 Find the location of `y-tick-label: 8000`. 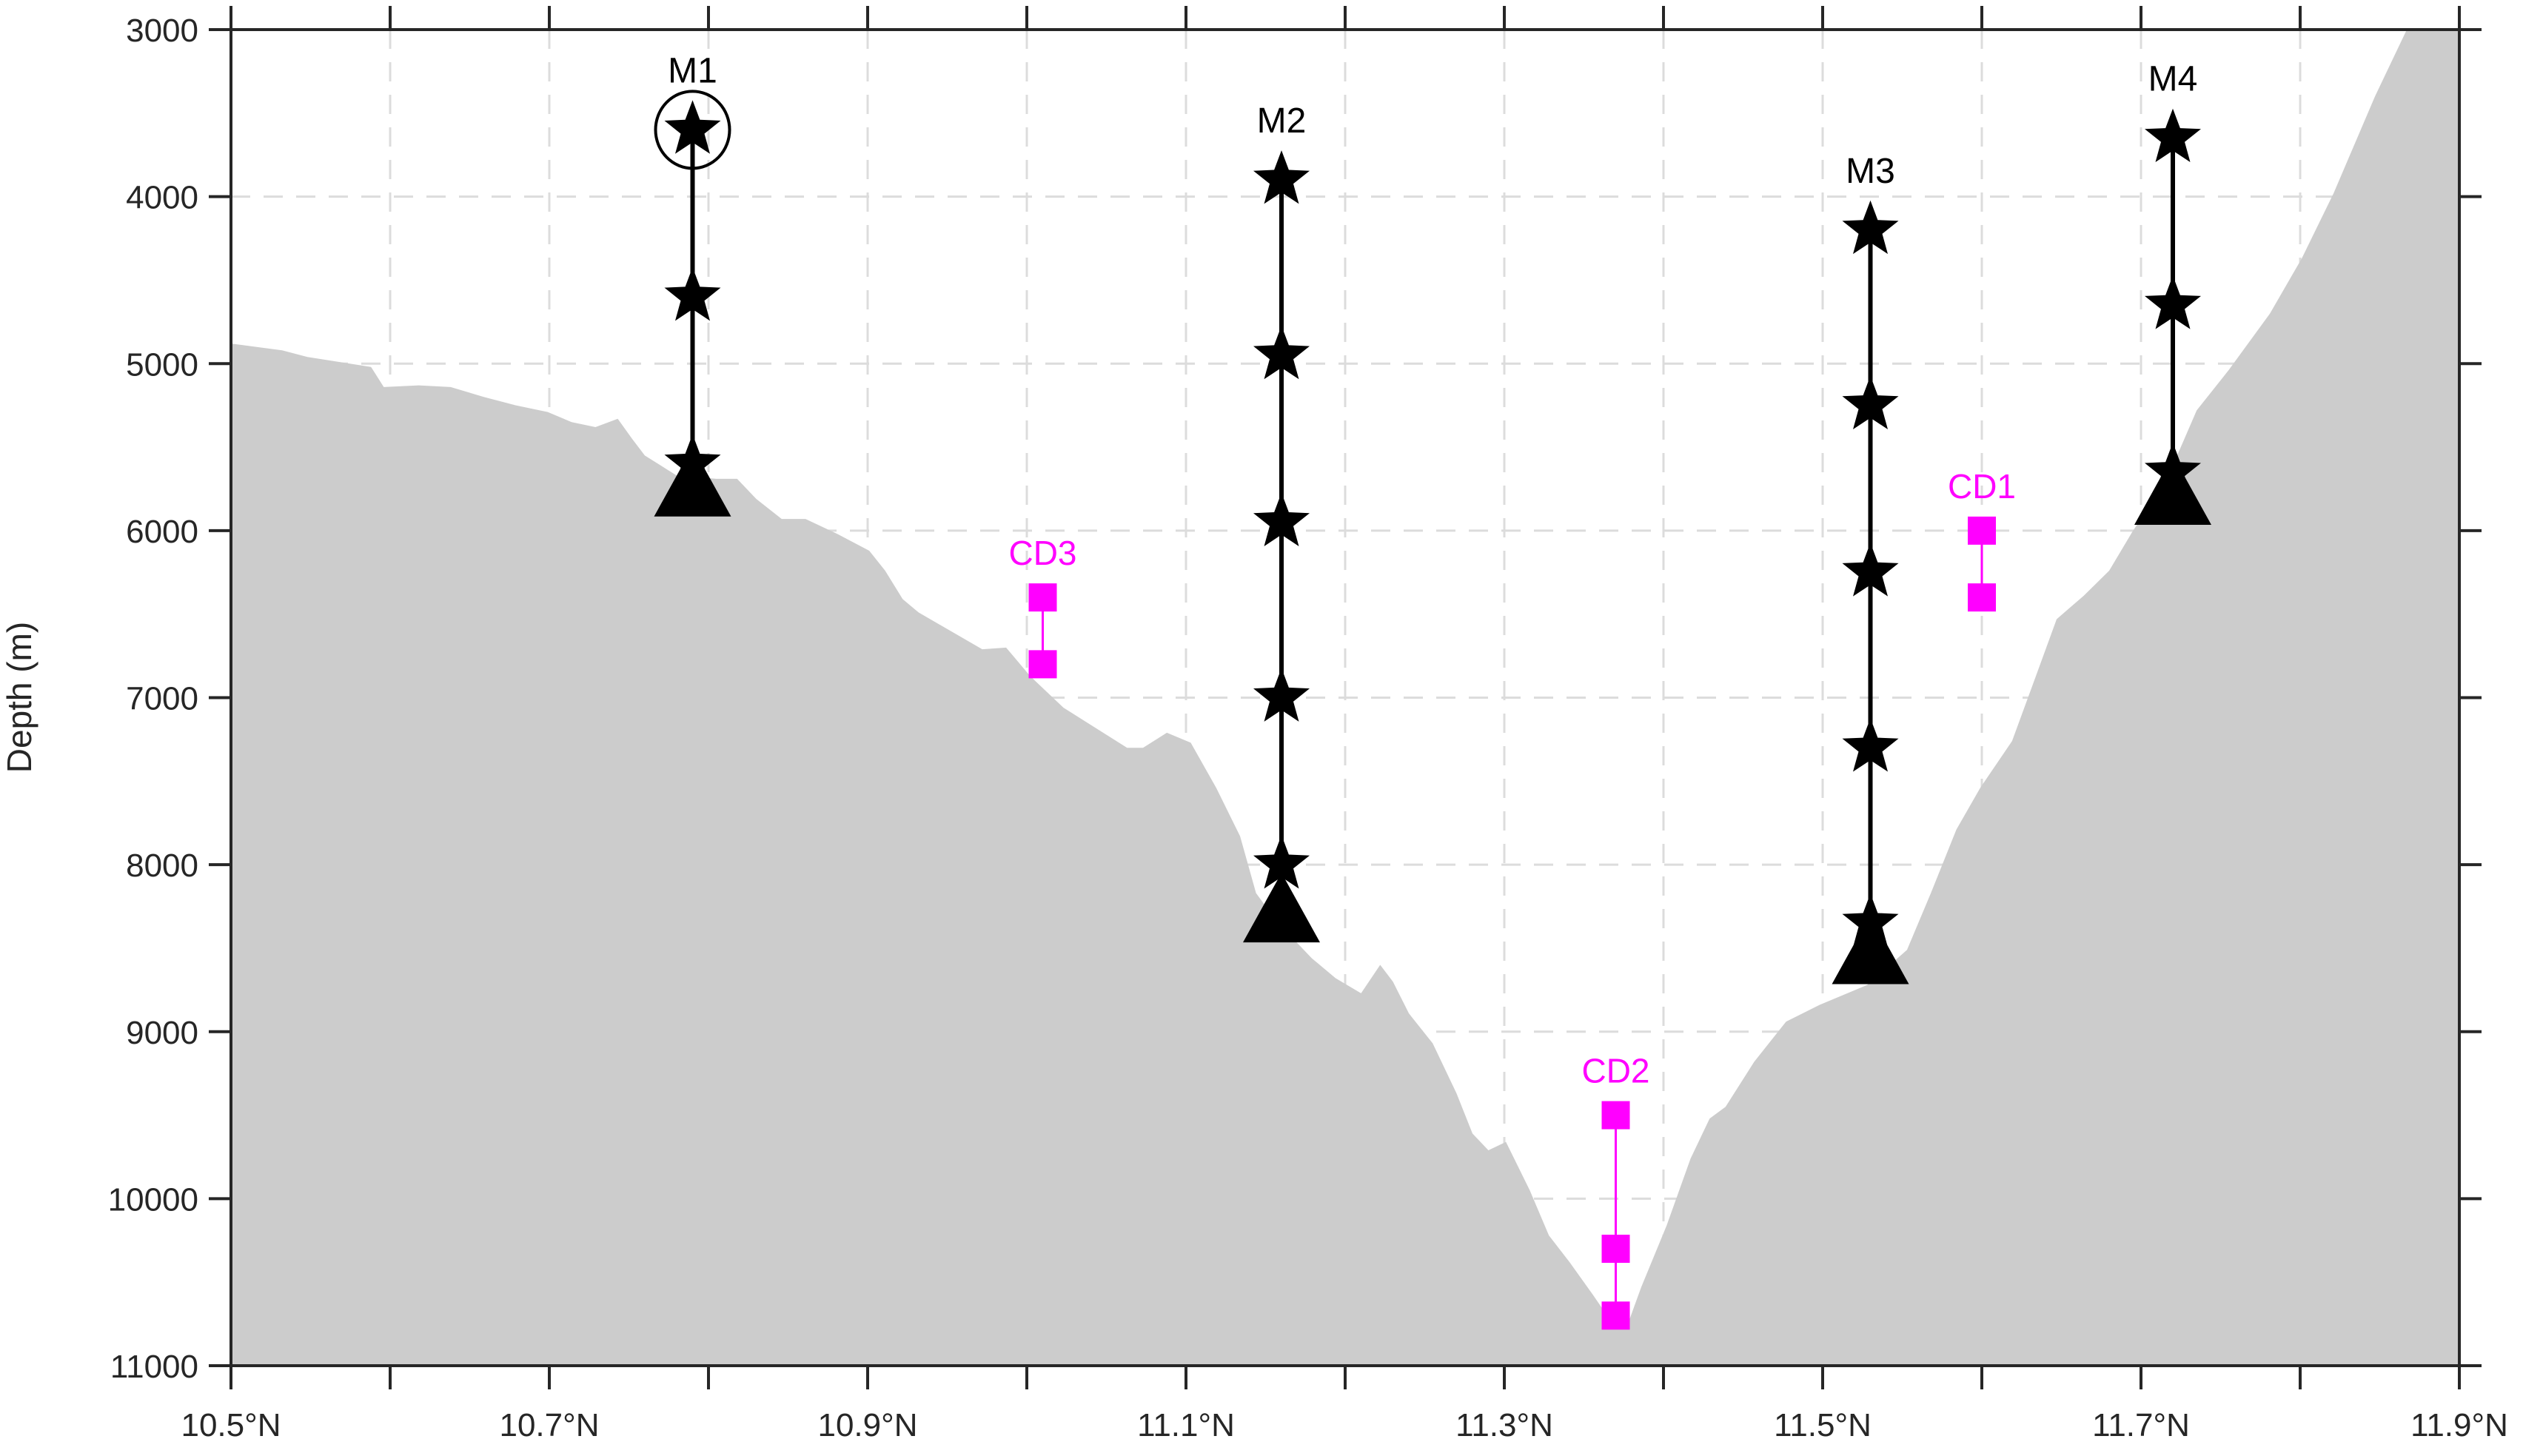

y-tick-label: 8000 is located at coordinates (162, 866).